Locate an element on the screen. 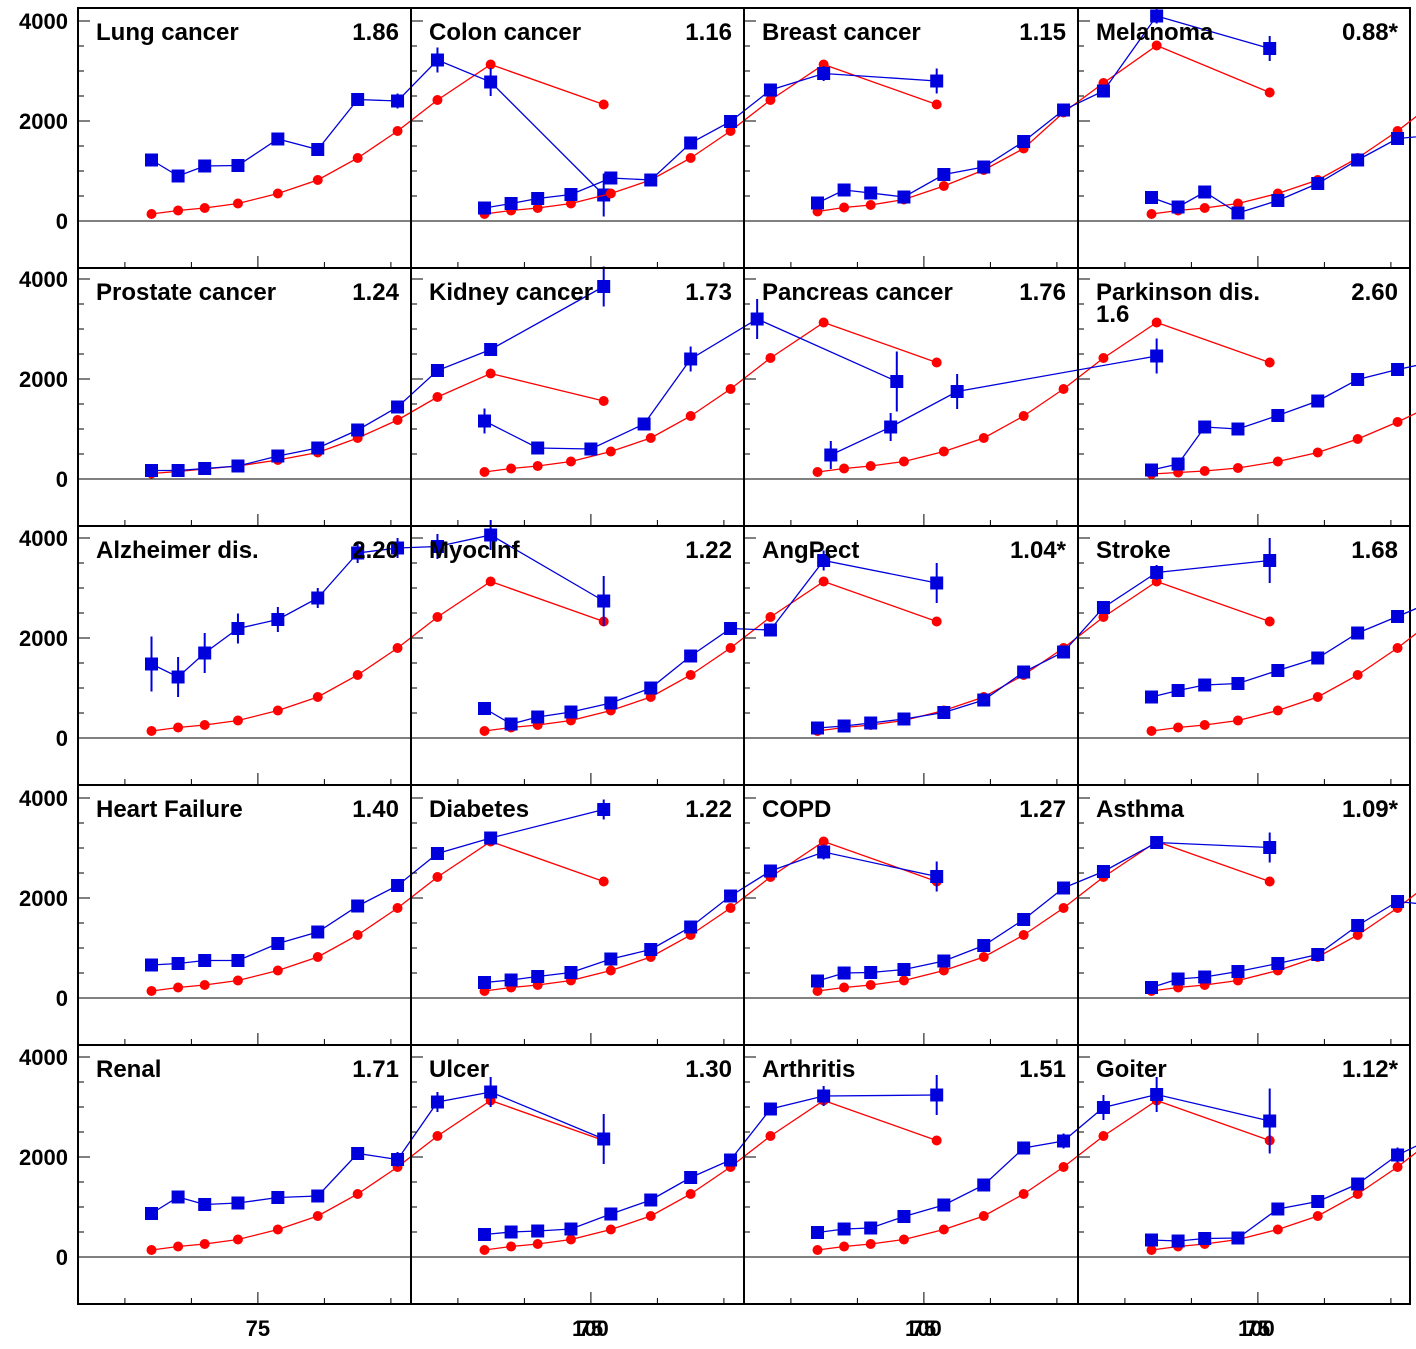  reference-line is located at coordinates (378, 140).